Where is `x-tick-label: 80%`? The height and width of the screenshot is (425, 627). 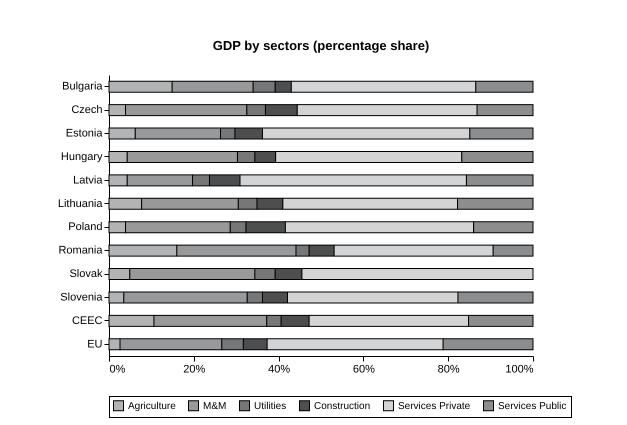 x-tick-label: 80% is located at coordinates (449, 370).